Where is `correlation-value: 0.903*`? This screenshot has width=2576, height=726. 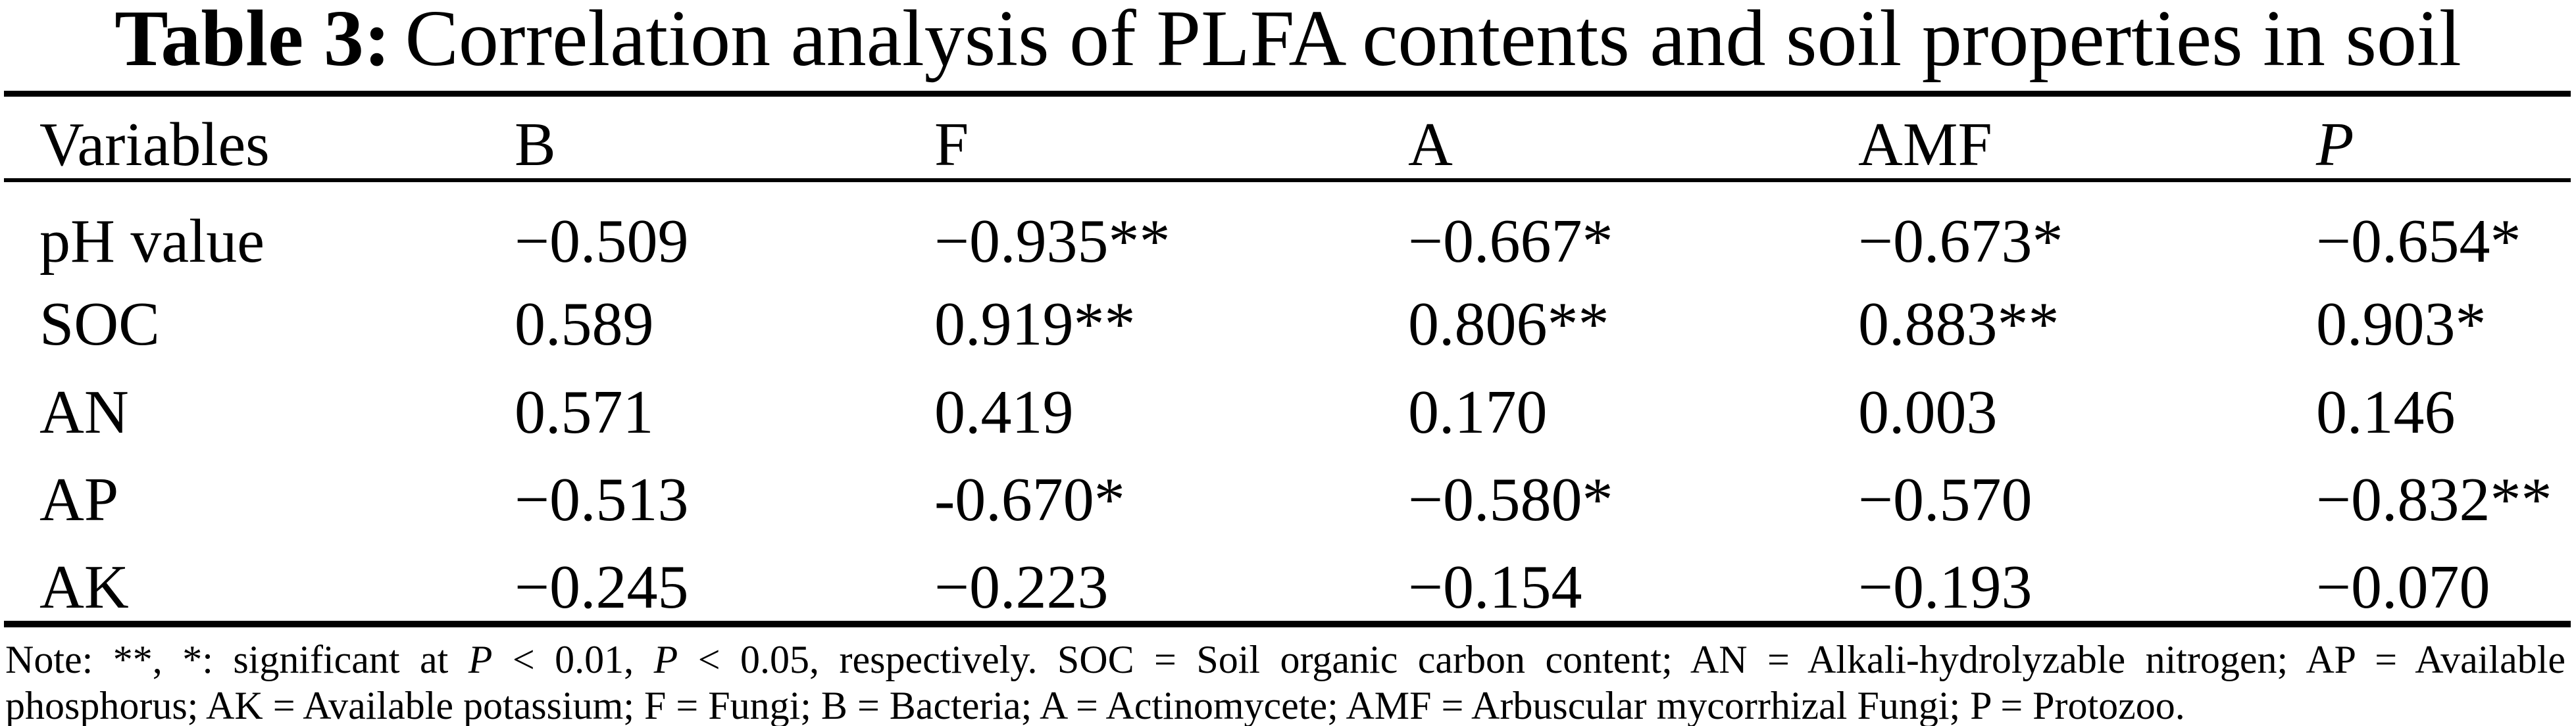 correlation-value: 0.903* is located at coordinates (2401, 324).